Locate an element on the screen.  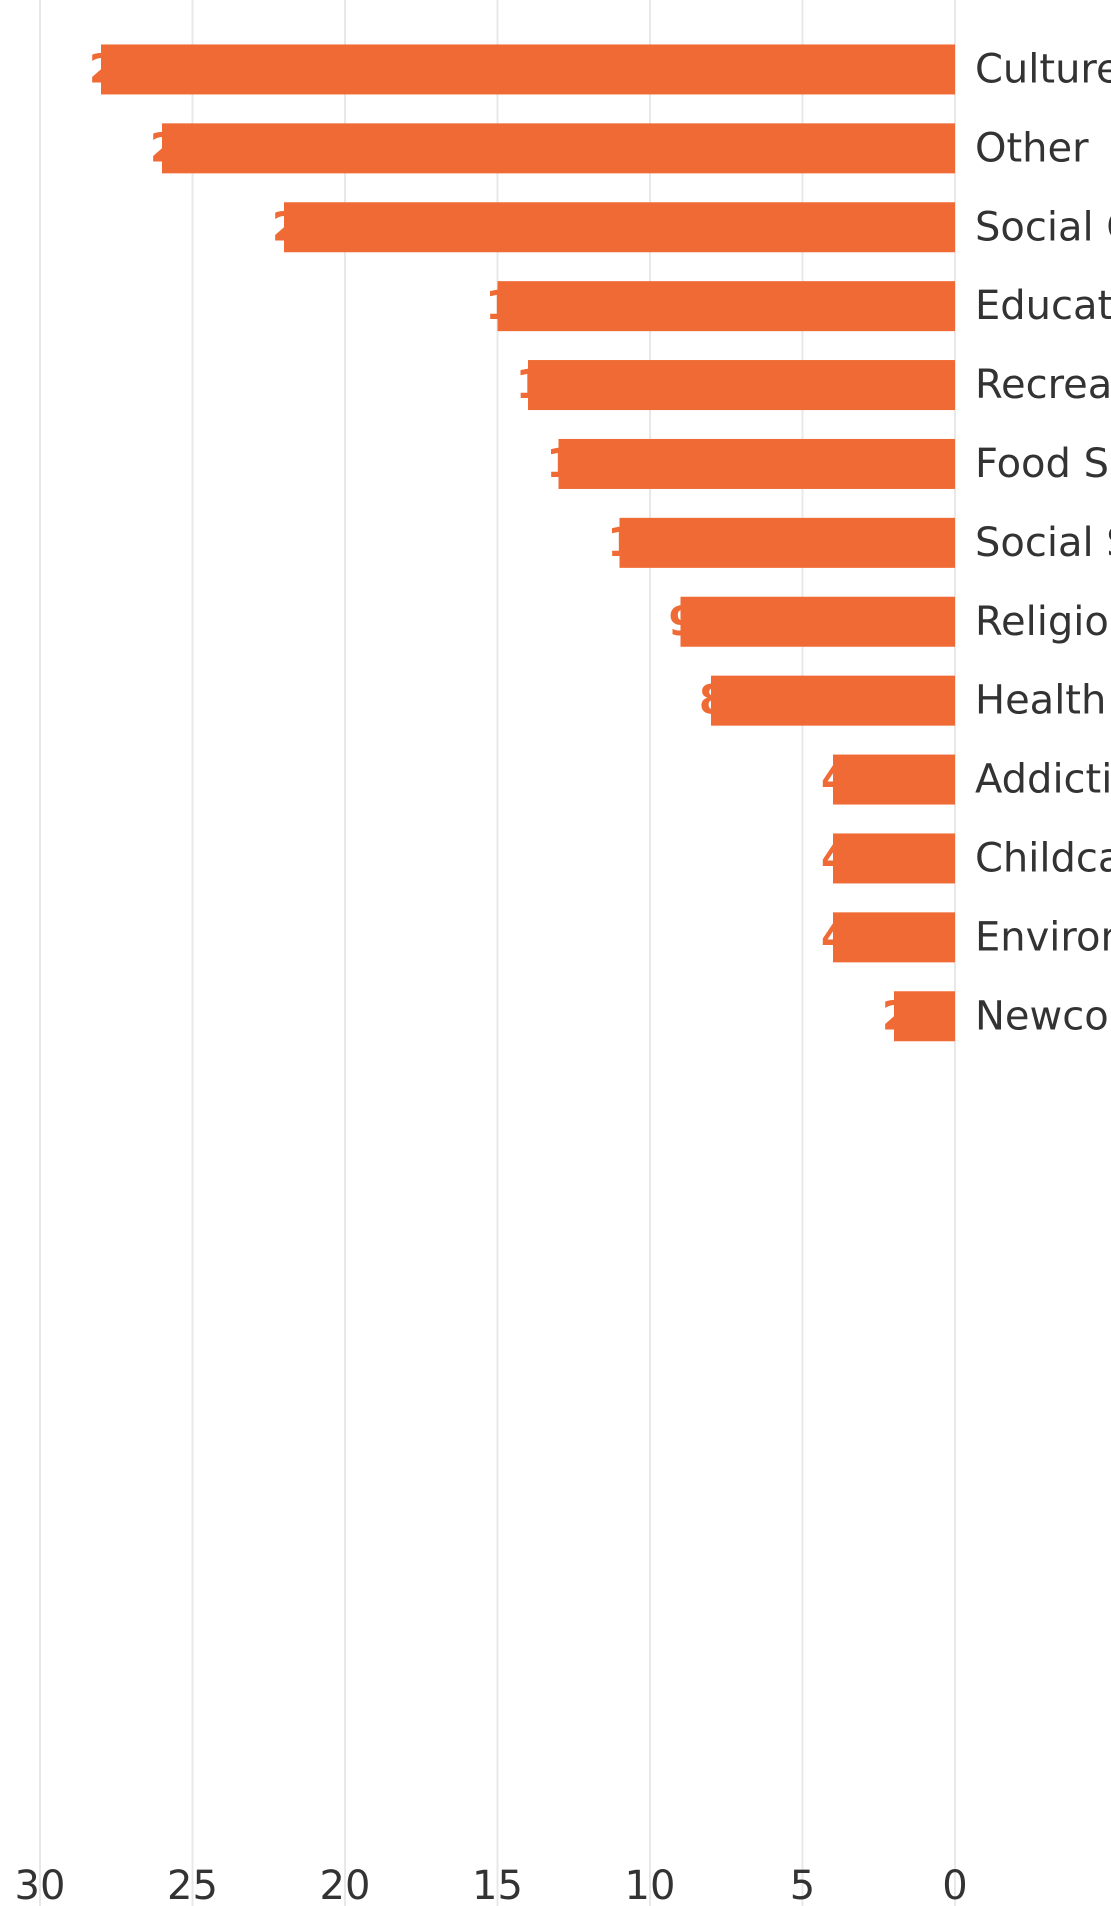
y-axis-tick-labels: 0 5 10 15 20 25 30 is located at coordinates (491, 1884).